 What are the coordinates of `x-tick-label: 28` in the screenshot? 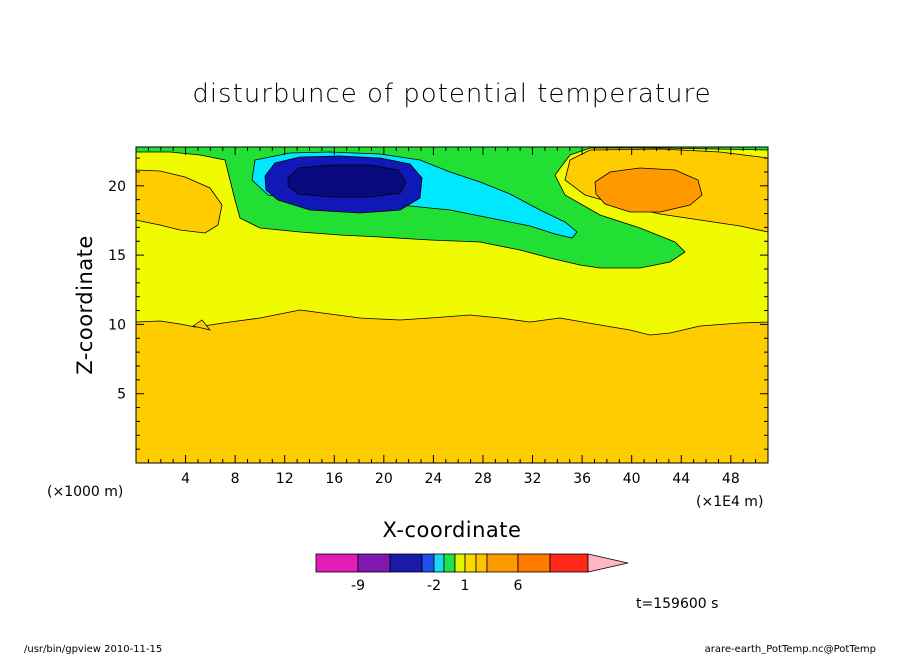 It's located at (483, 479).